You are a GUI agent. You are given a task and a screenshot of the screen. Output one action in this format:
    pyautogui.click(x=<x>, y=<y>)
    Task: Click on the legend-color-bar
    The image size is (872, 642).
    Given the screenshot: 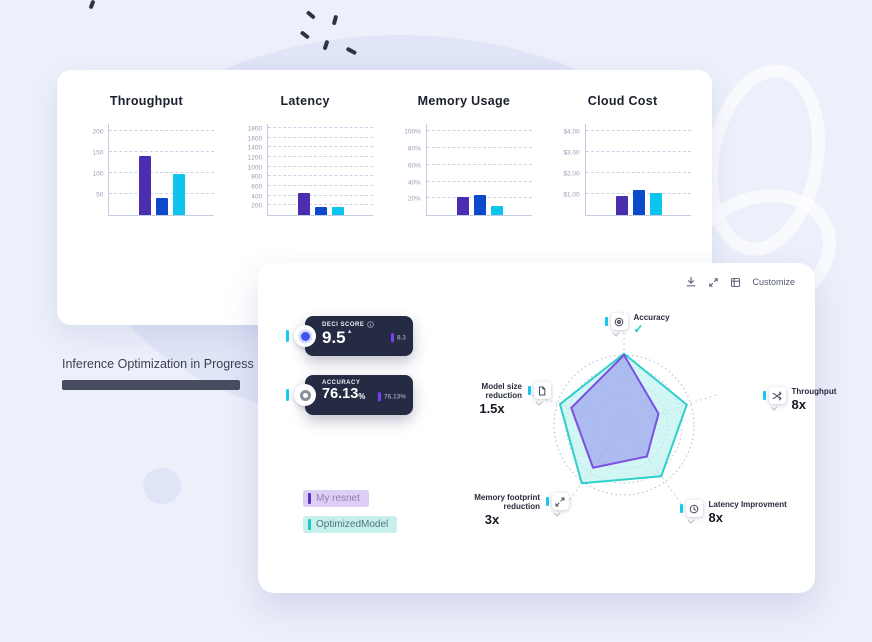 What is the action you would take?
    pyautogui.click(x=309, y=524)
    